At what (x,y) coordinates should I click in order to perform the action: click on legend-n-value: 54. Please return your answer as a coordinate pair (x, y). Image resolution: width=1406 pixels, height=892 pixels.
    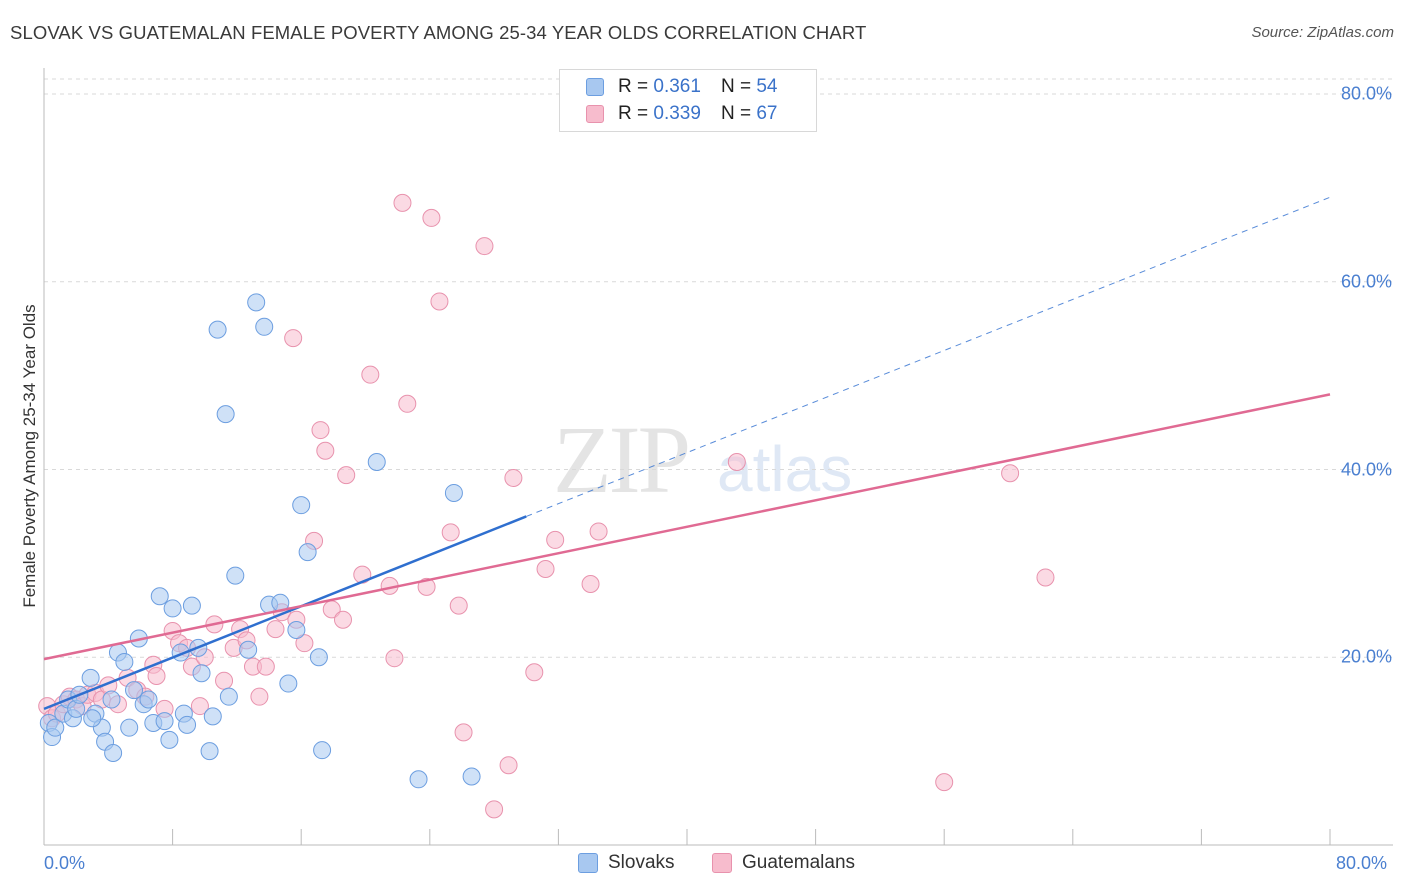
    Looking at the image, I should click on (767, 86).